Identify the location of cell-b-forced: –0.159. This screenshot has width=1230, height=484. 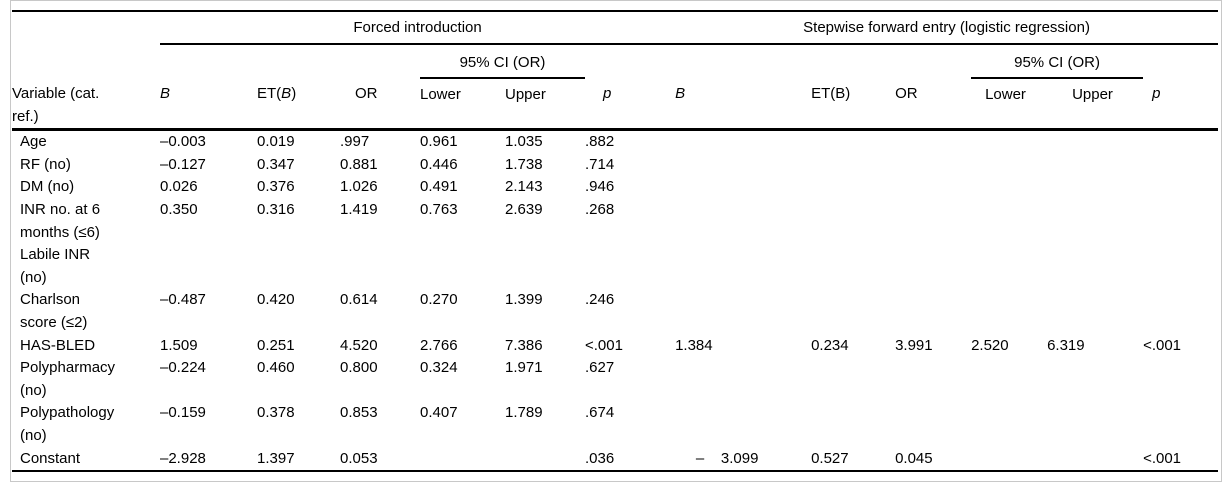
(183, 413).